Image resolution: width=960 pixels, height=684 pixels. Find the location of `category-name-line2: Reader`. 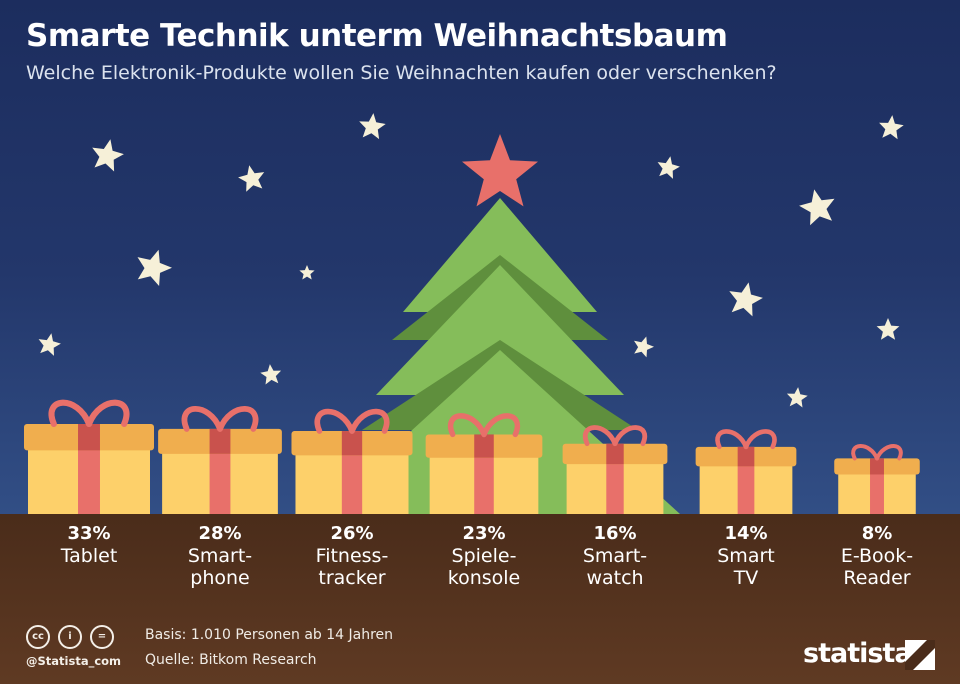

category-name-line2: Reader is located at coordinates (877, 578).